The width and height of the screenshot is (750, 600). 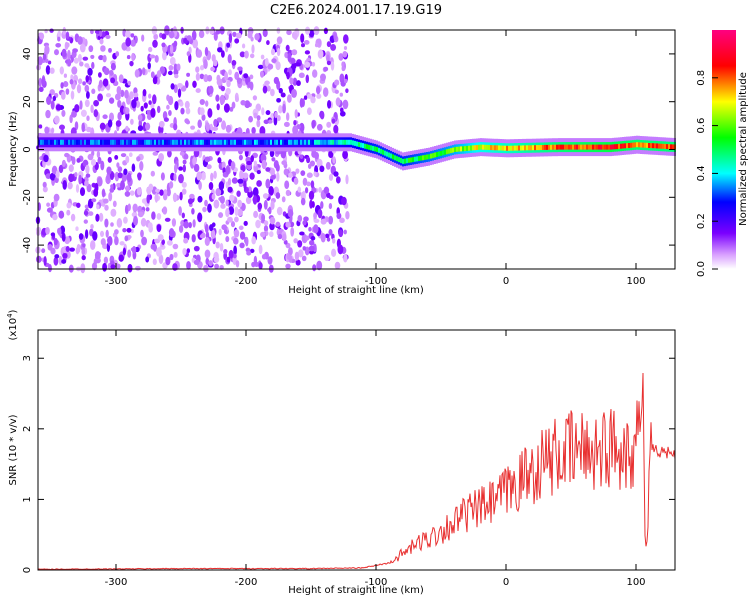 I want to click on y-tick-label: 0, so click(x=27, y=149).